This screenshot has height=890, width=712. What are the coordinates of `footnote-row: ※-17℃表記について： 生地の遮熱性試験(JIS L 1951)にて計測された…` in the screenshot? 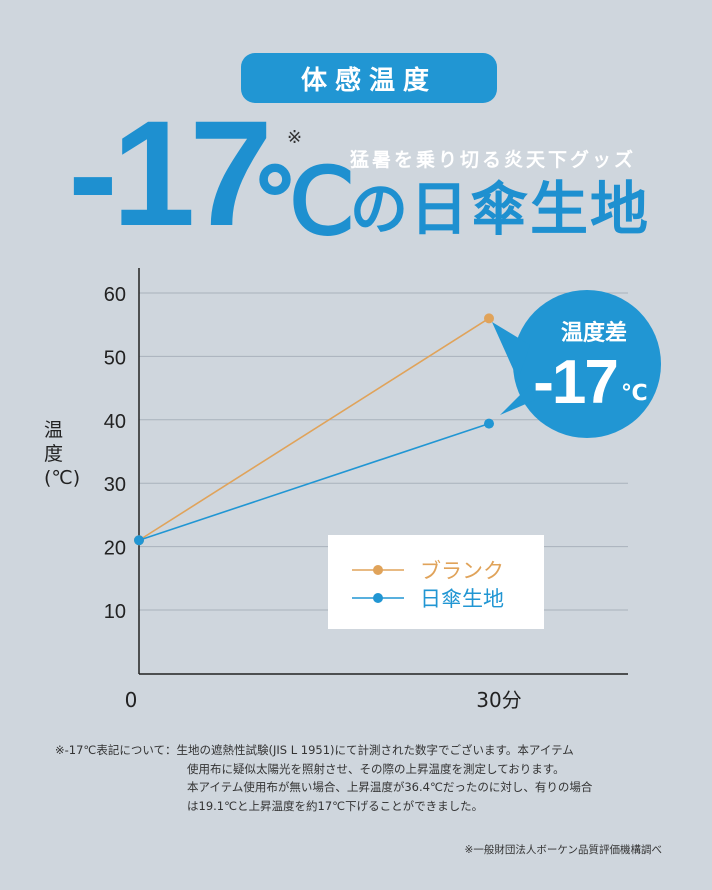 It's located at (365, 750).